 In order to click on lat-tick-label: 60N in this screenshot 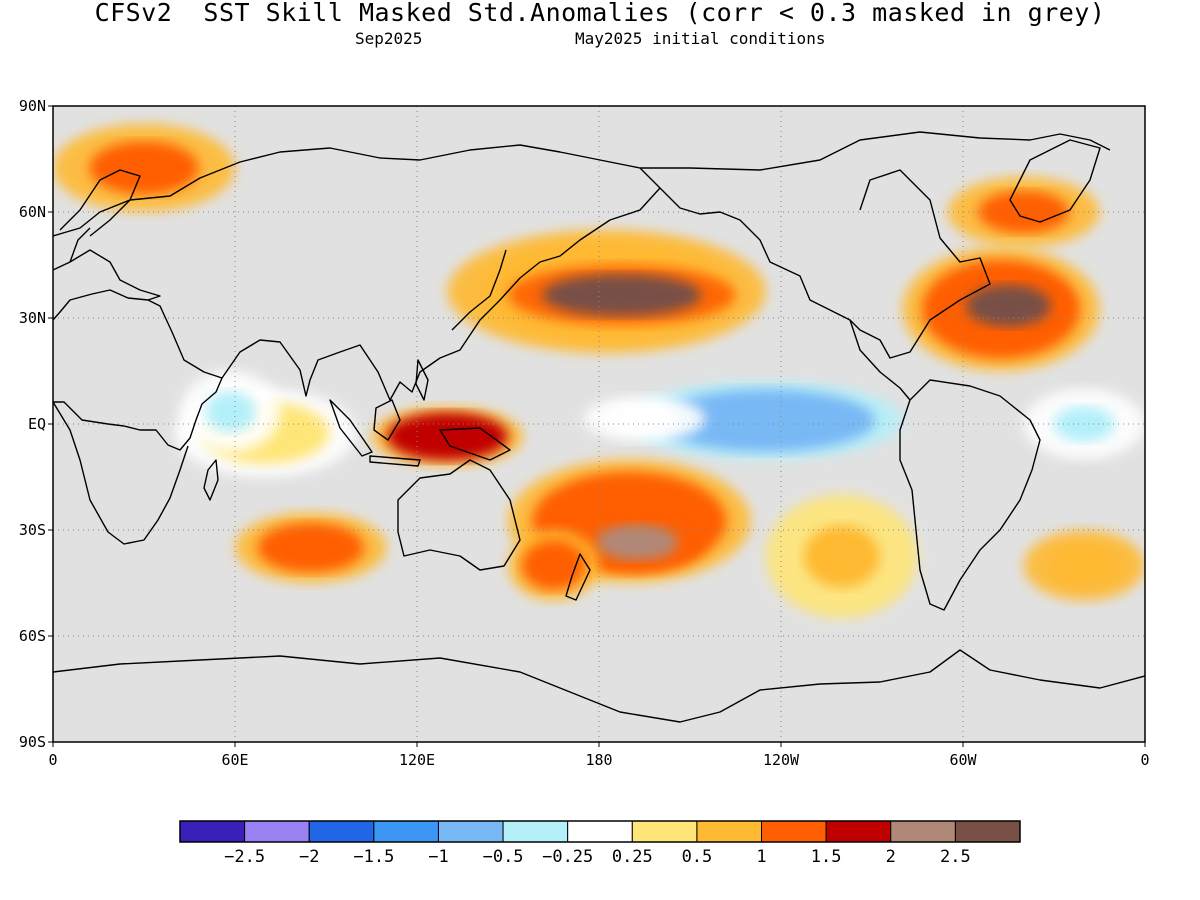, I will do `click(32, 212)`.